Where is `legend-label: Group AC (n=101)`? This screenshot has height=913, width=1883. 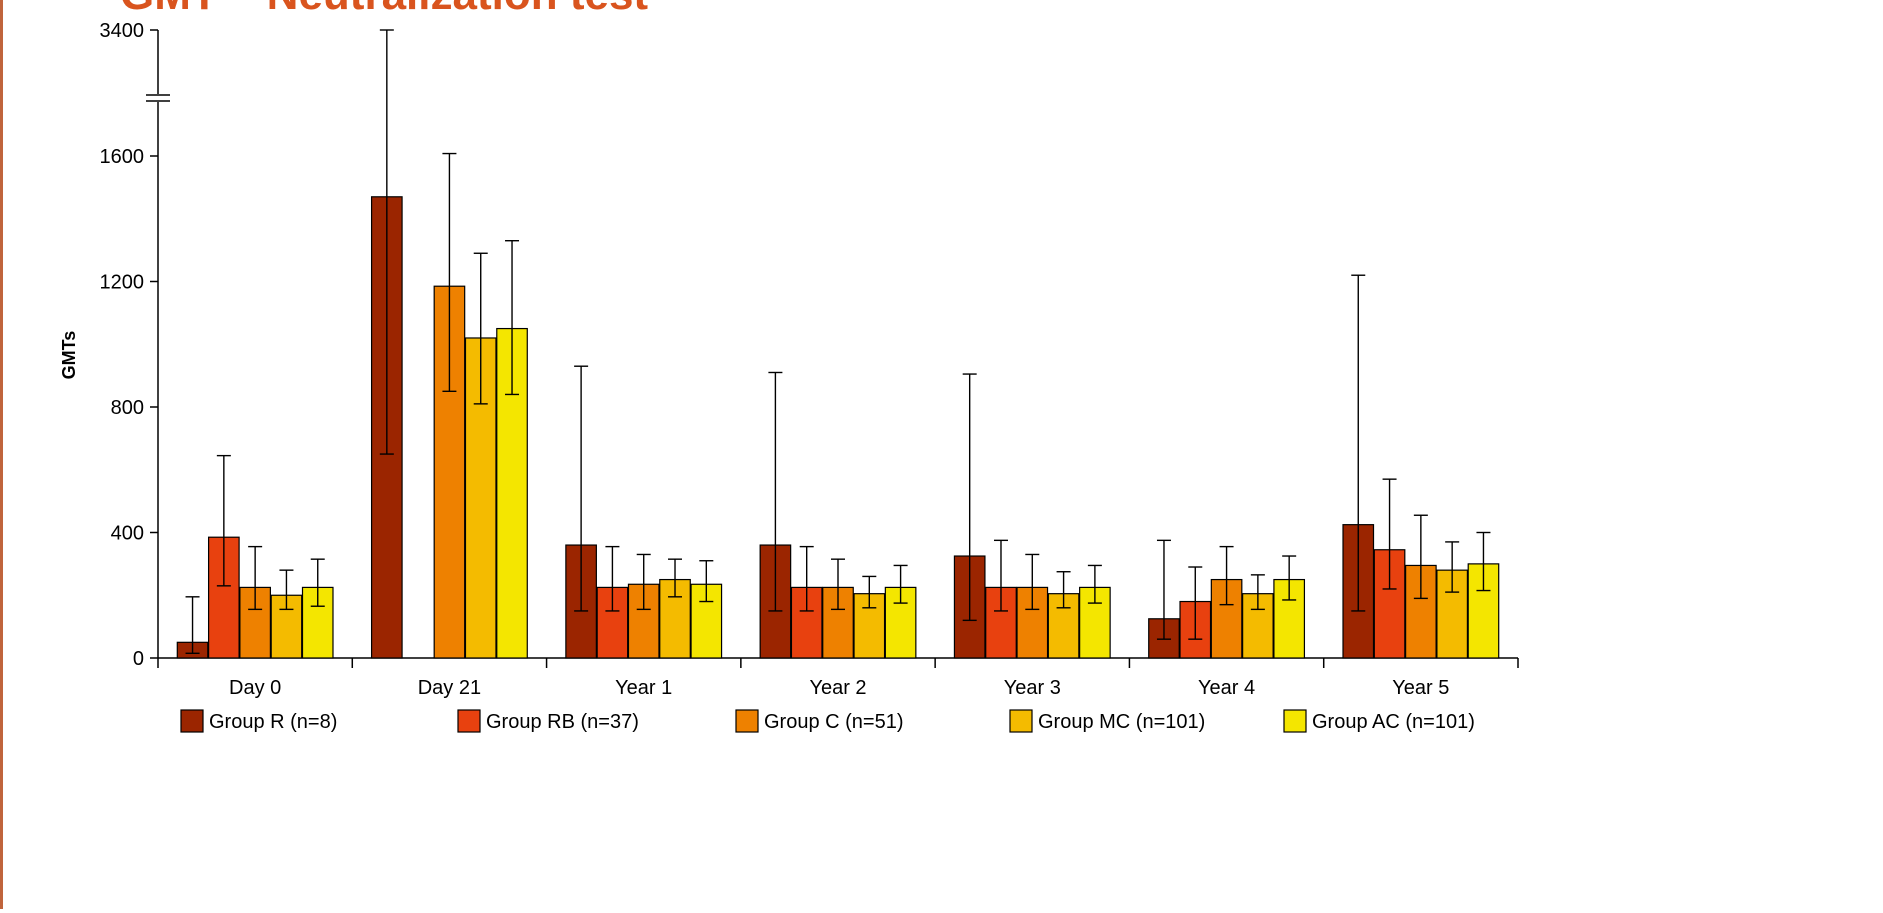 legend-label: Group AC (n=101) is located at coordinates (1393, 722).